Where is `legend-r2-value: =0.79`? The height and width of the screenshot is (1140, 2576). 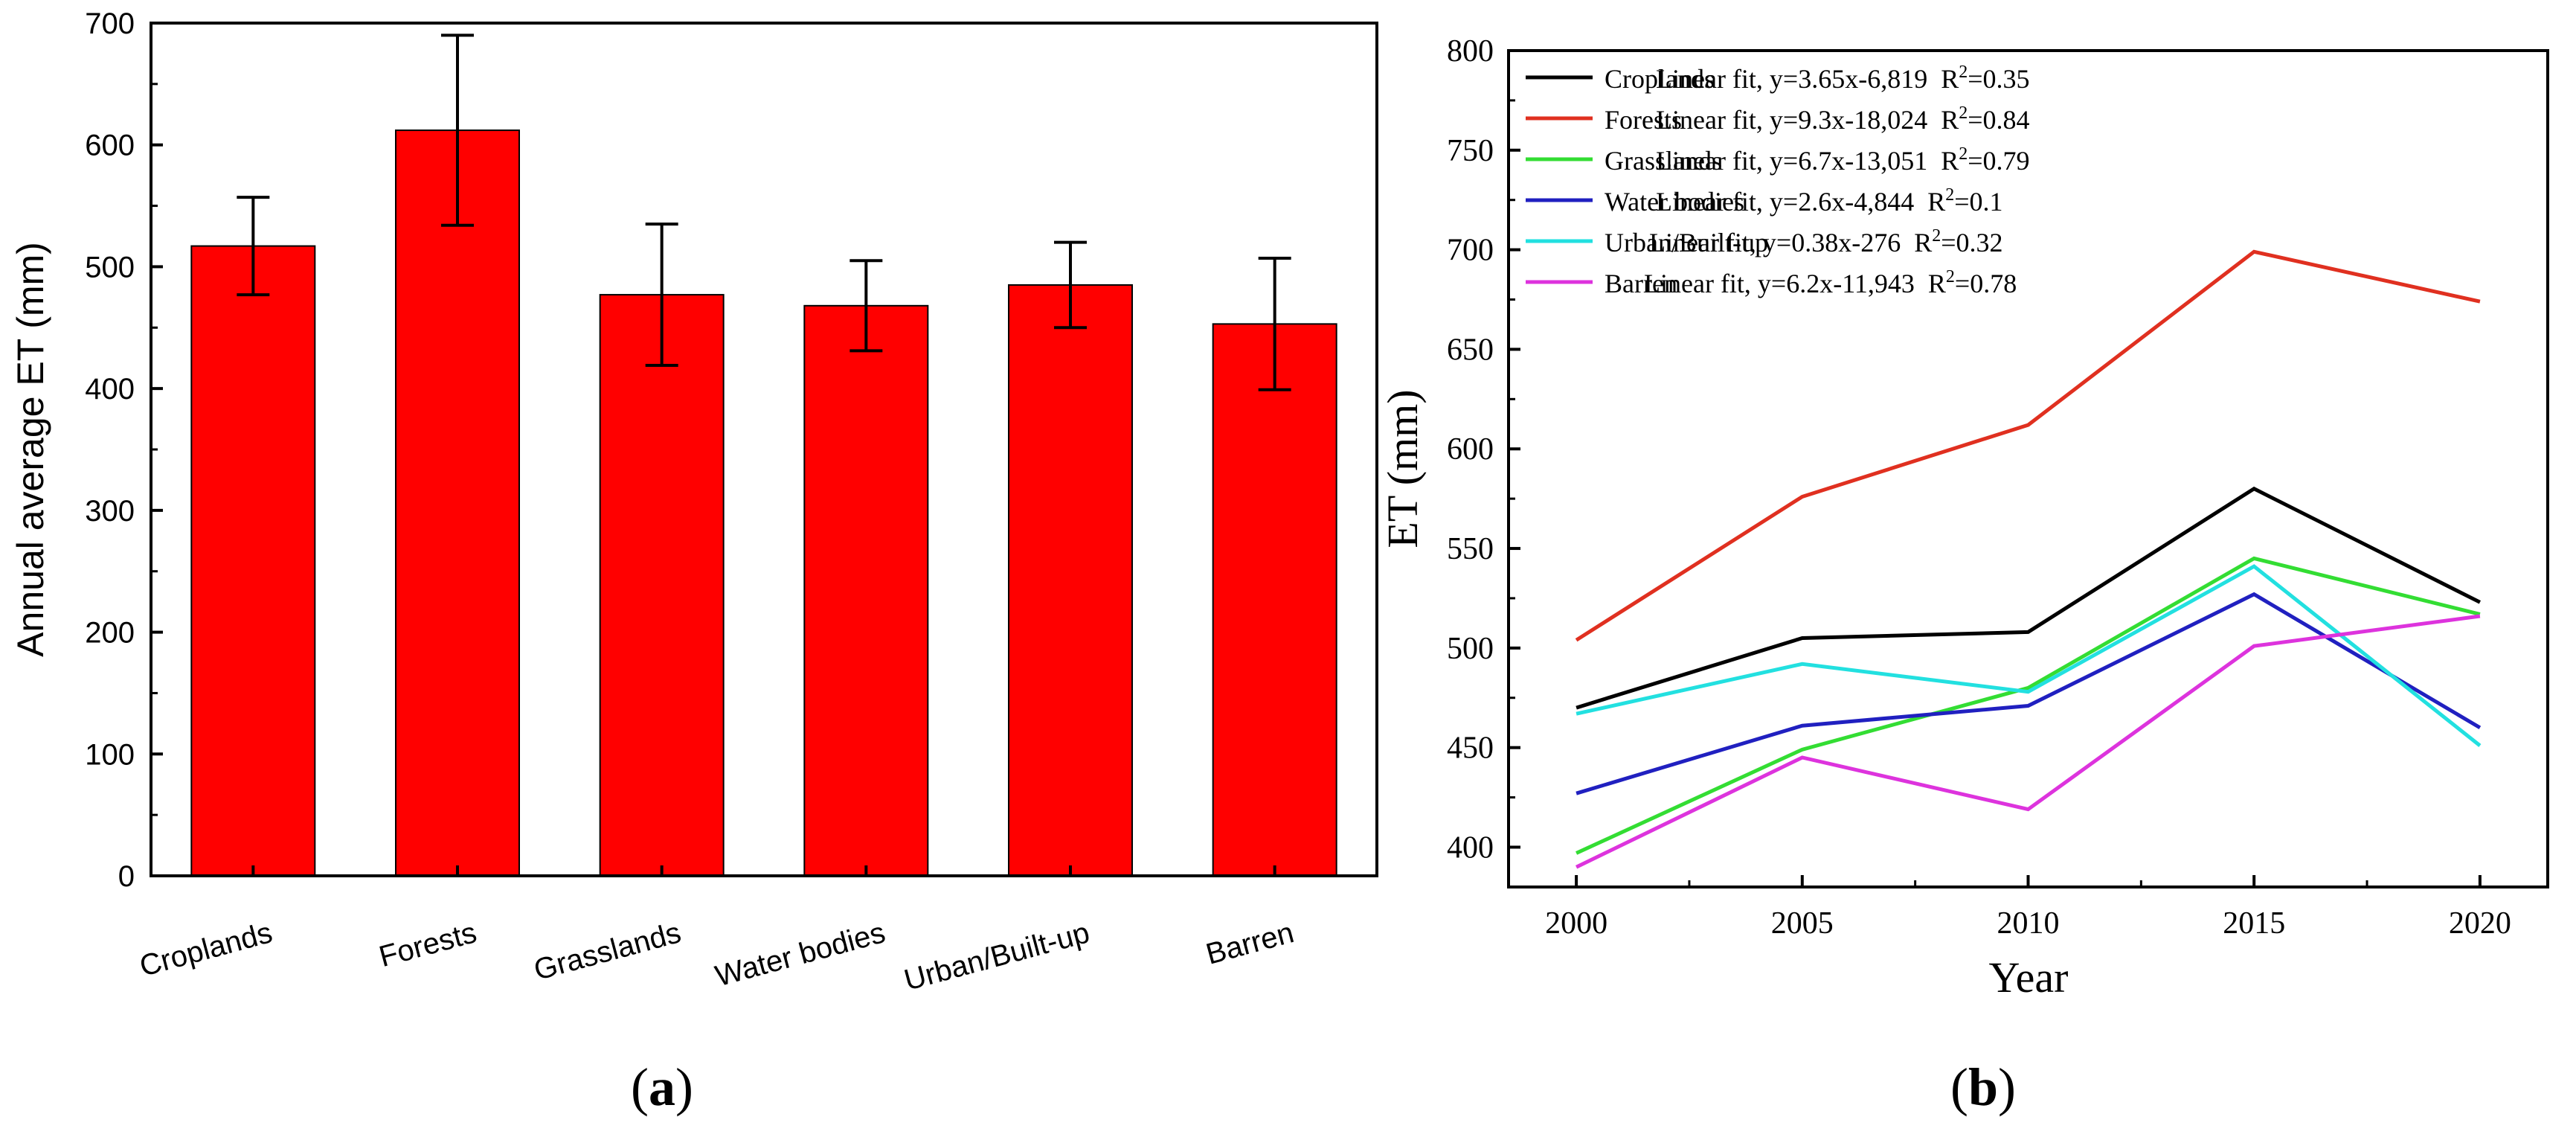
legend-r2-value: =0.79 is located at coordinates (1998, 161).